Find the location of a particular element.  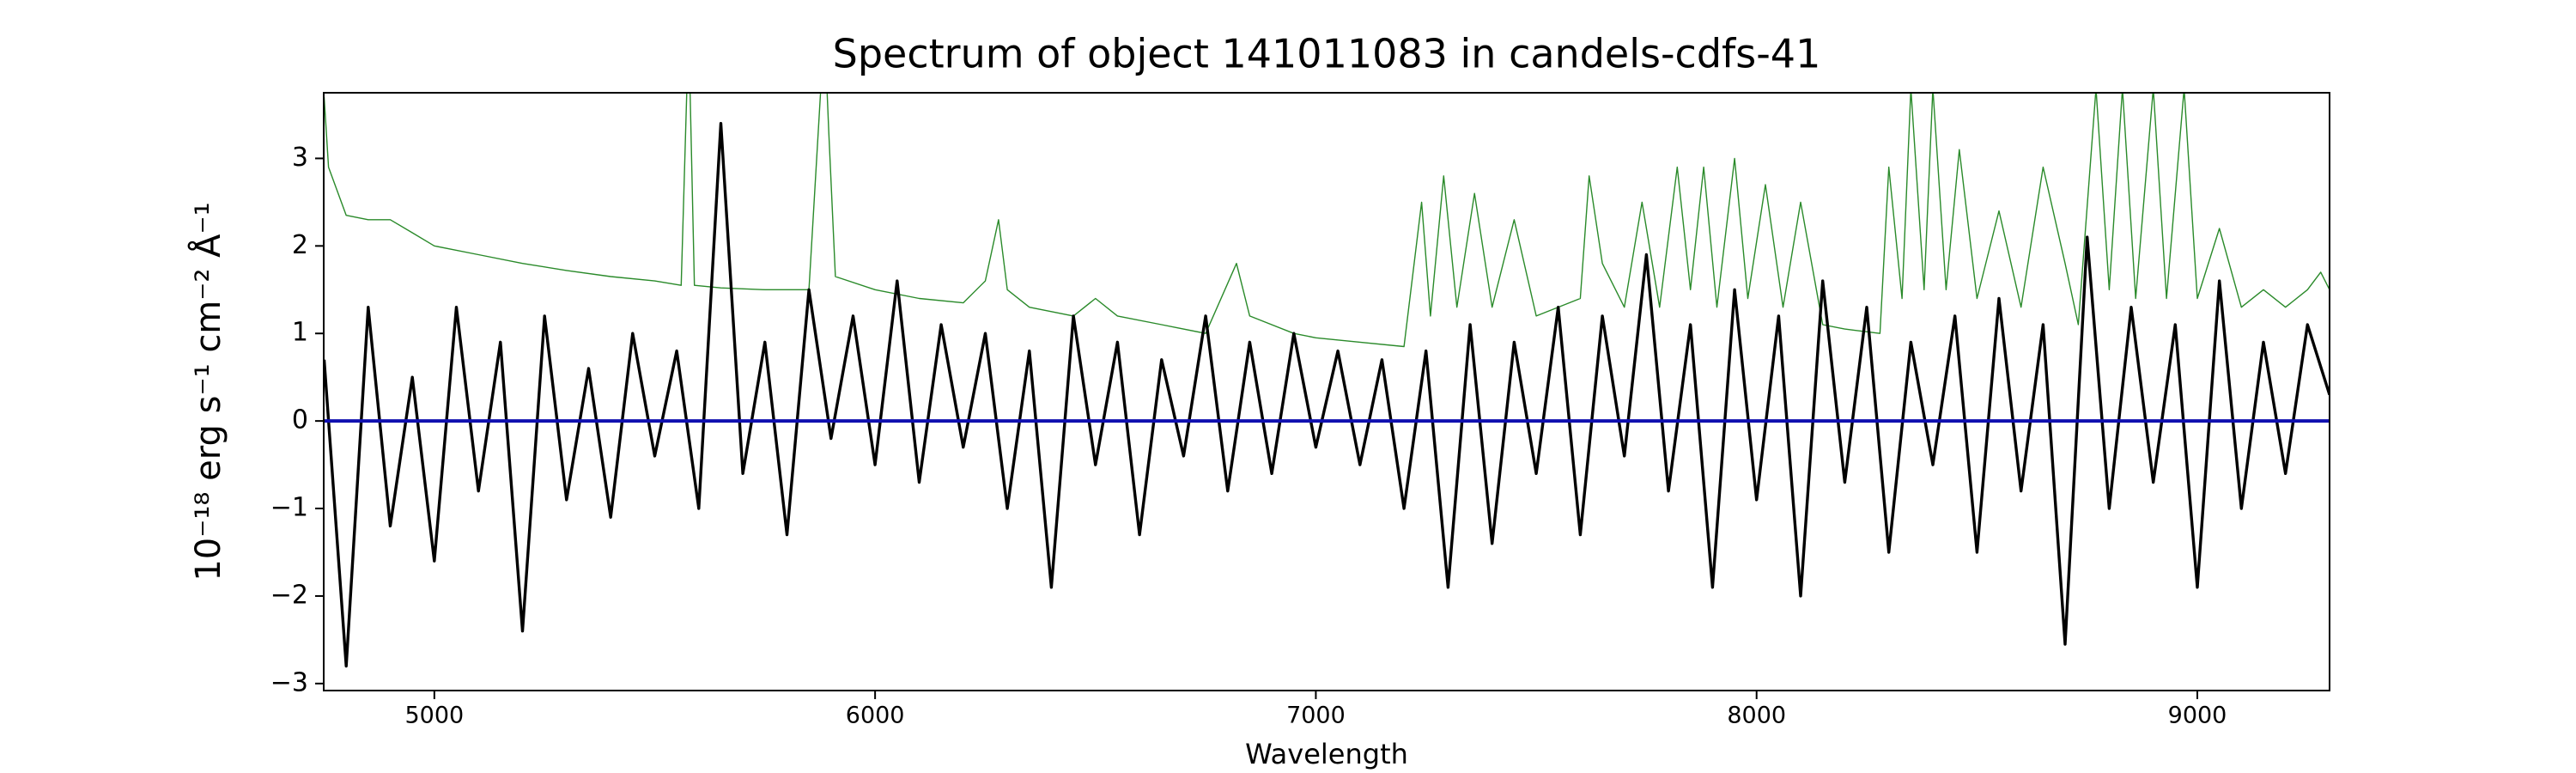

y-axis-label: 10⁻¹⁸ erg s⁻¹ cm⁻² Å⁻¹ is located at coordinates (207, 391).